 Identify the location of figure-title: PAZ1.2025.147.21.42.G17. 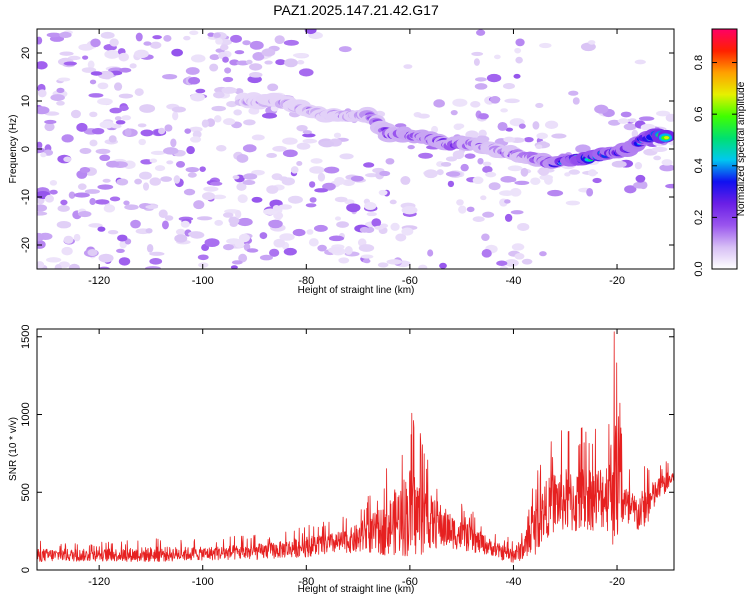
(356, 10).